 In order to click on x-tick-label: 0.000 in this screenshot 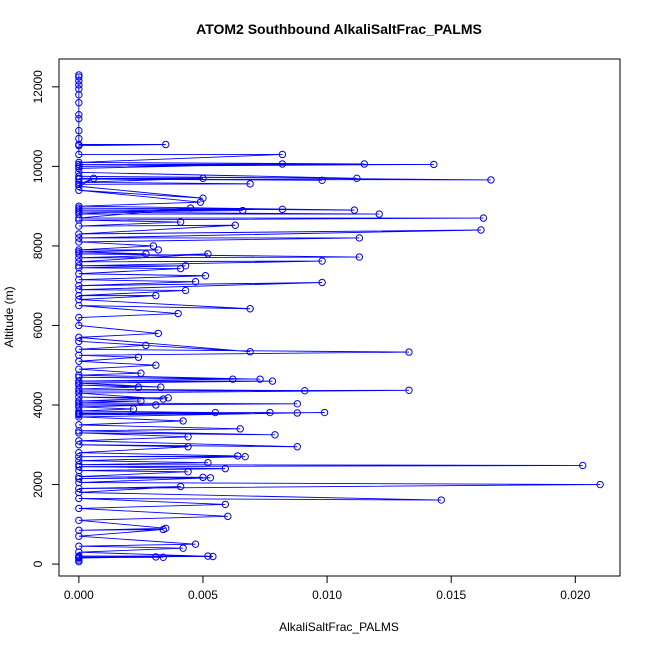, I will do `click(79, 595)`.